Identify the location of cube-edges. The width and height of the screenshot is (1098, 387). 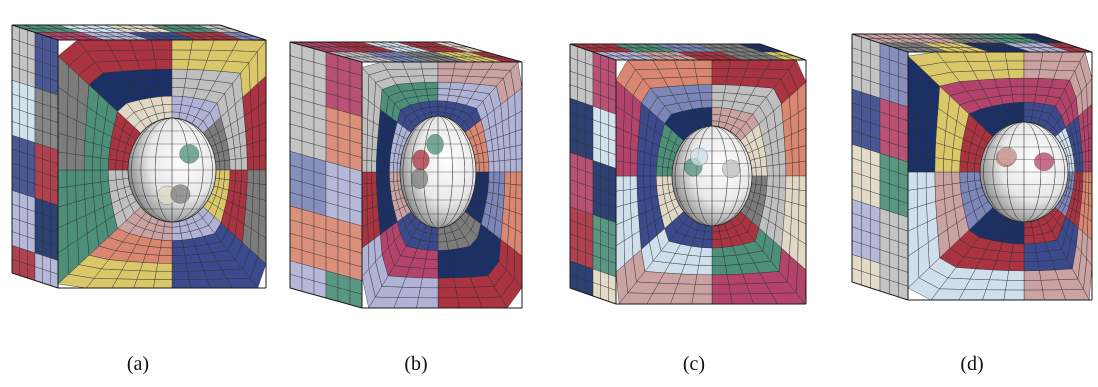
(688, 174).